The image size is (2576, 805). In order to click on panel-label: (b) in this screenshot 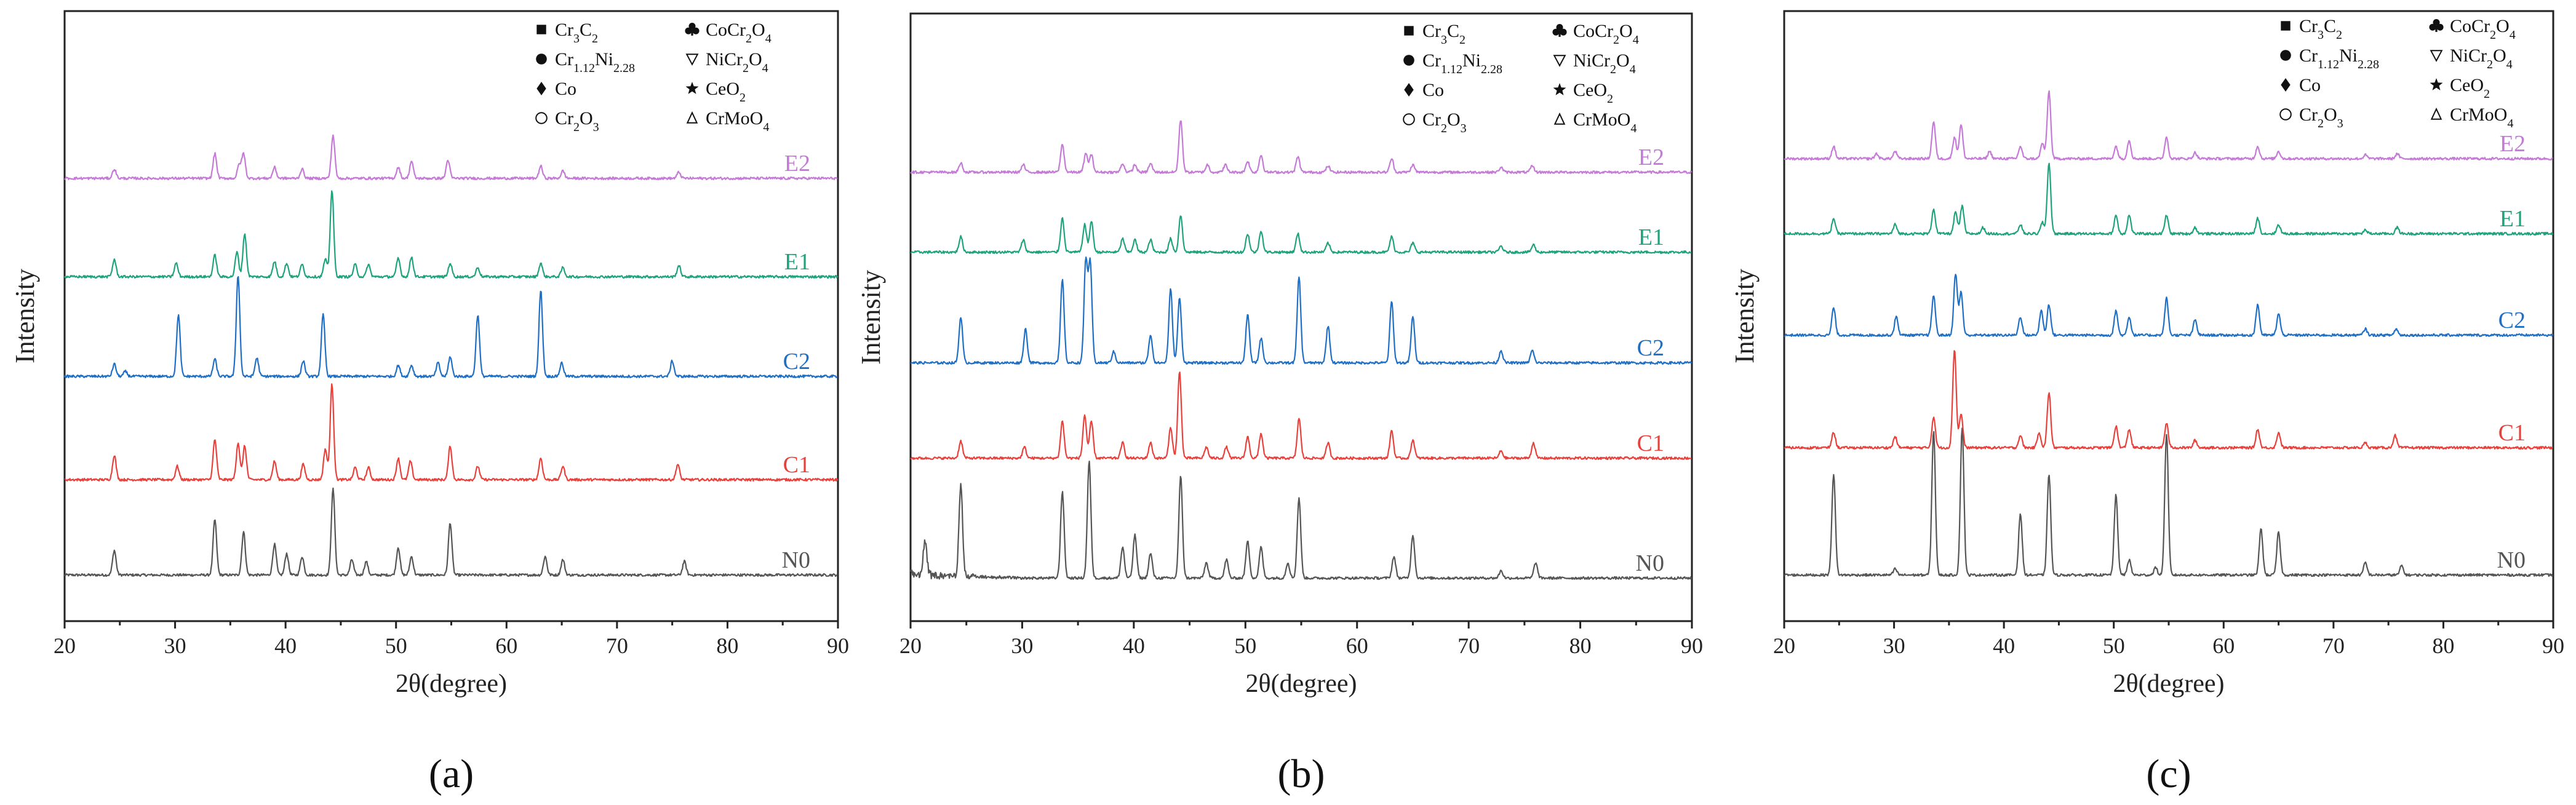, I will do `click(1302, 773)`.